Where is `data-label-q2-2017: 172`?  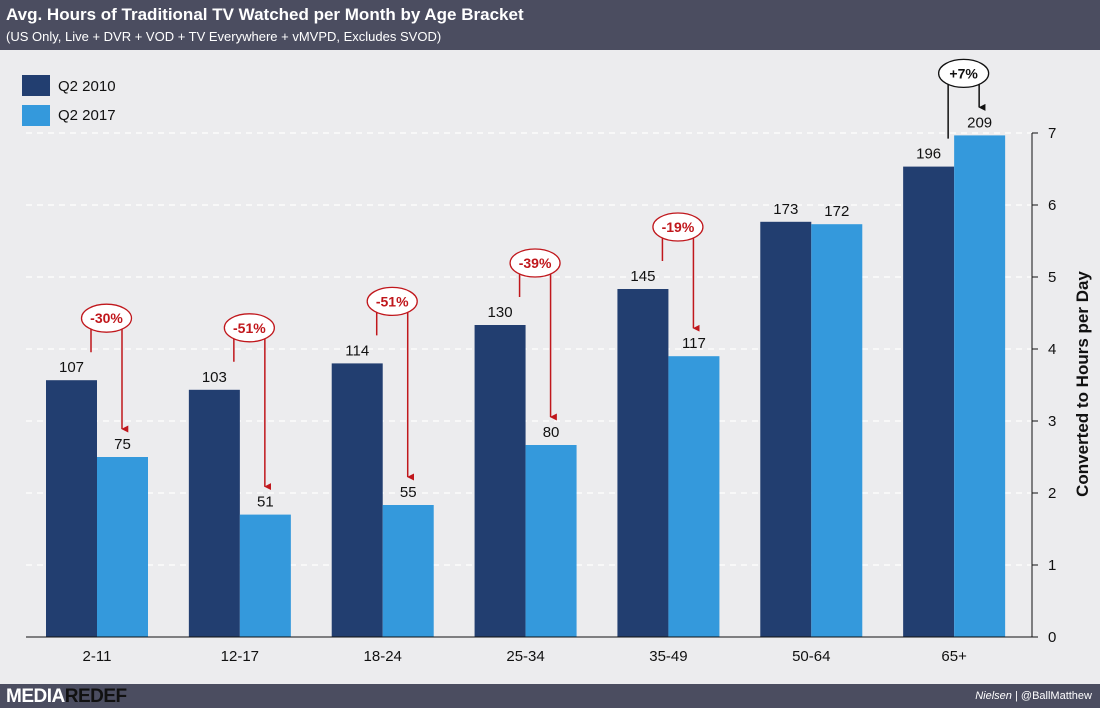 data-label-q2-2017: 172 is located at coordinates (836, 211).